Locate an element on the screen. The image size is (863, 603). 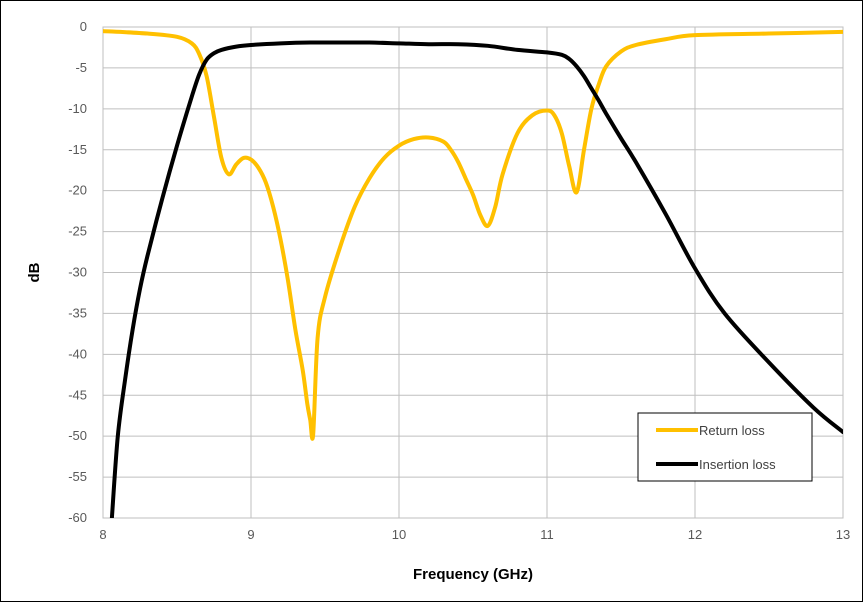
legend: Return loss Insertion loss is located at coordinates (725, 447).